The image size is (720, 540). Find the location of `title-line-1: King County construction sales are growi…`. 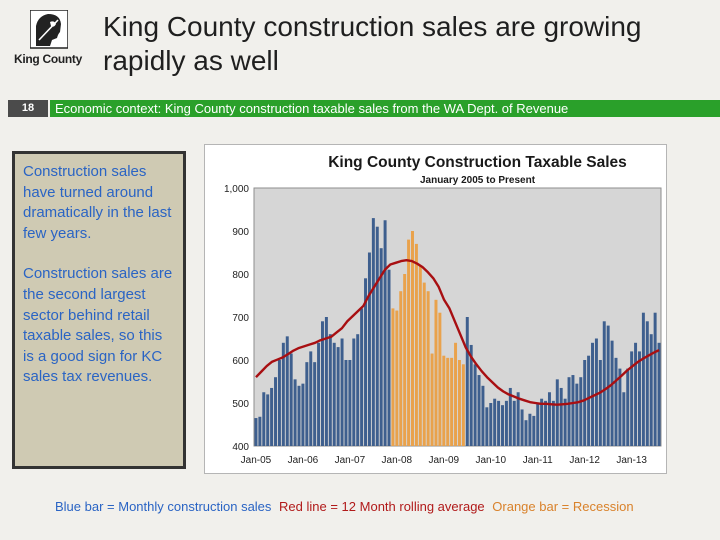

title-line-1: King County construction sales are growi… is located at coordinates (372, 26).